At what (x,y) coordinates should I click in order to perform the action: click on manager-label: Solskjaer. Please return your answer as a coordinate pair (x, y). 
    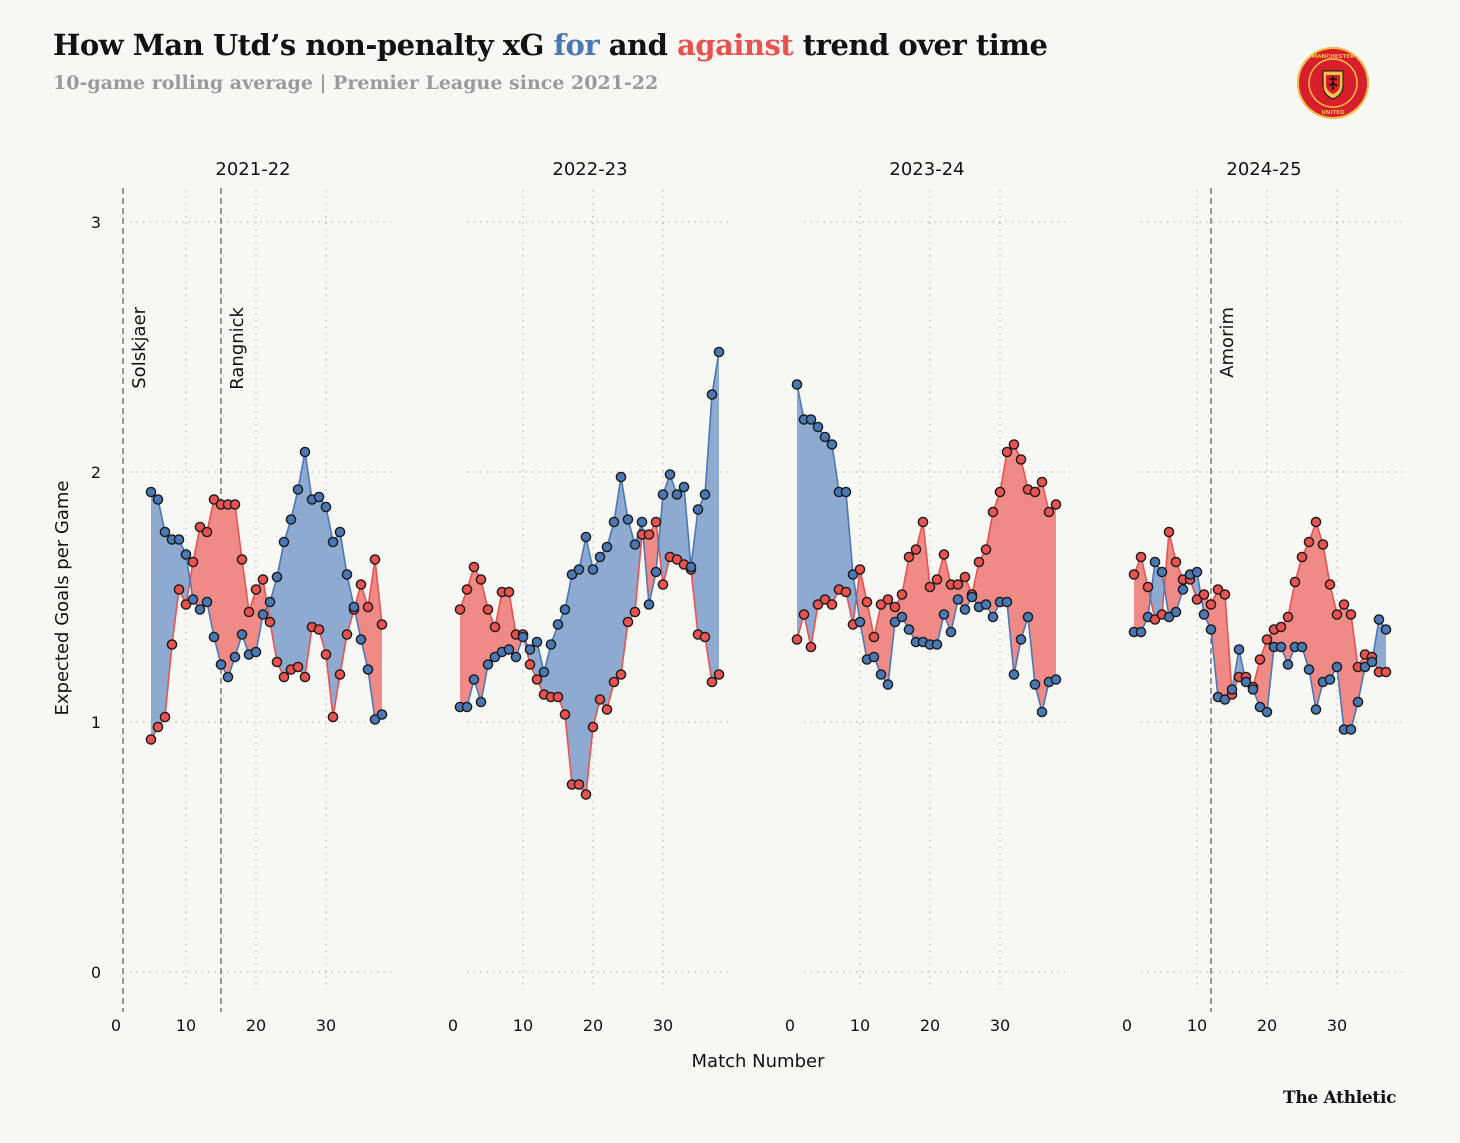
    Looking at the image, I should click on (139, 347).